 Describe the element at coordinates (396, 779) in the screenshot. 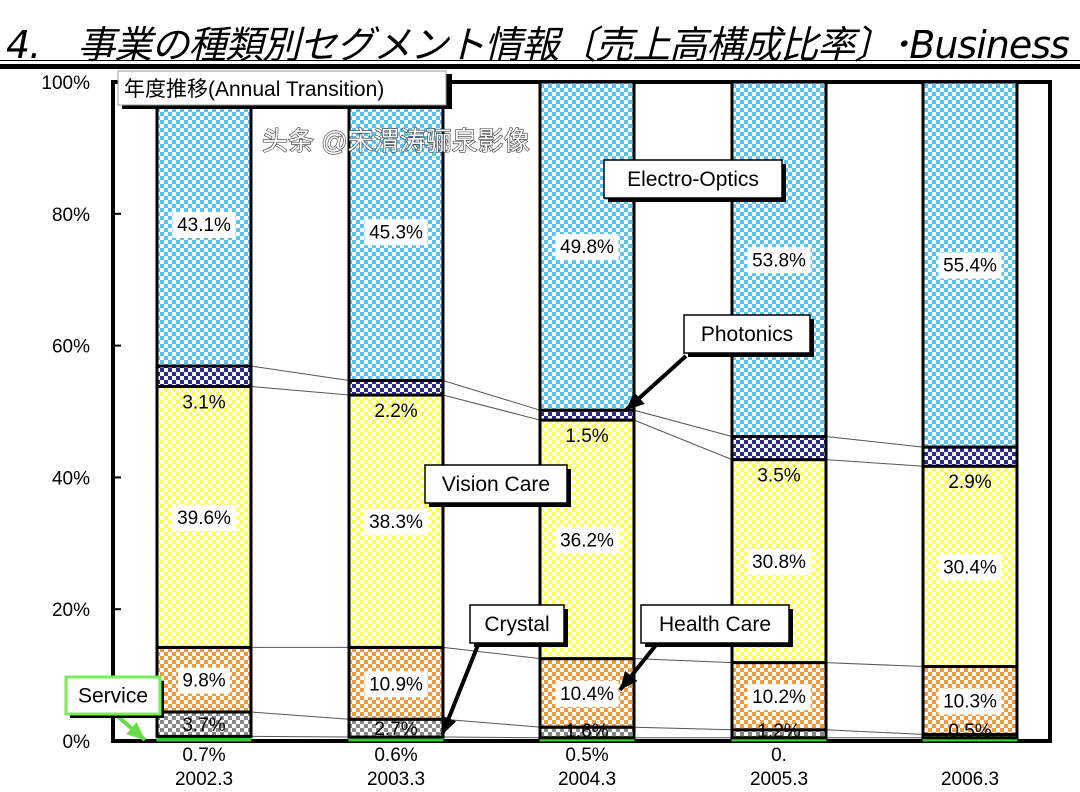

I see `x-tick-label: 2003.3` at that location.